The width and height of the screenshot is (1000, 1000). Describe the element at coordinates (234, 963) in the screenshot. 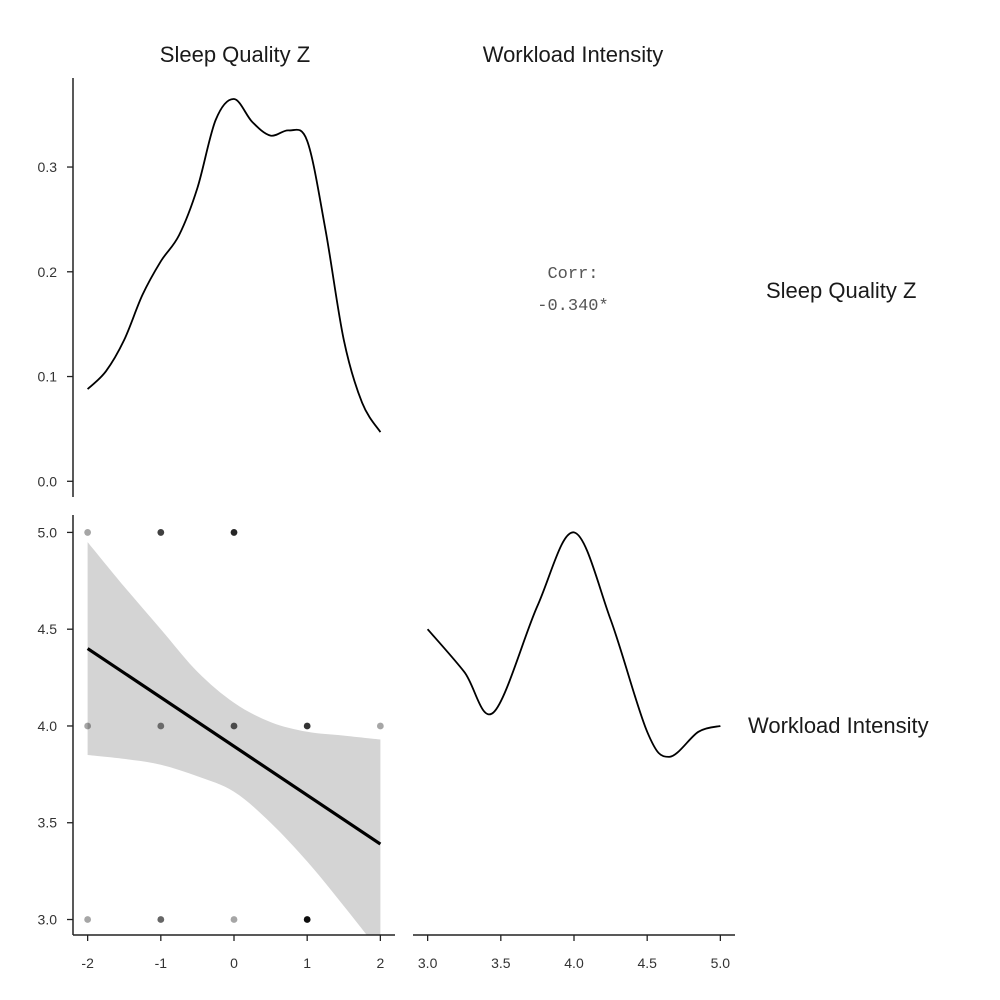

I see `scatter-x-tick-label: 0` at that location.